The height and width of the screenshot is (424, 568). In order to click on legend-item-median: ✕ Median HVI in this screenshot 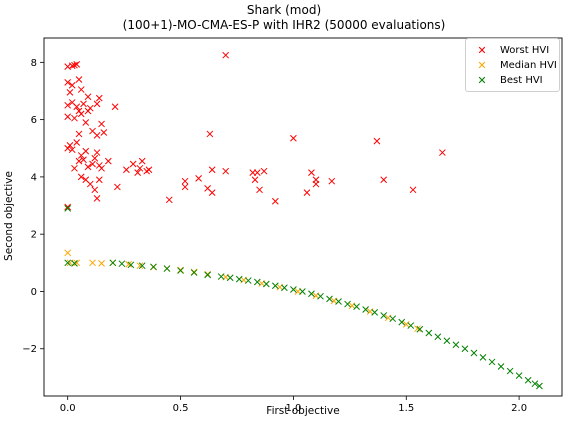, I will do `click(514, 65)`.